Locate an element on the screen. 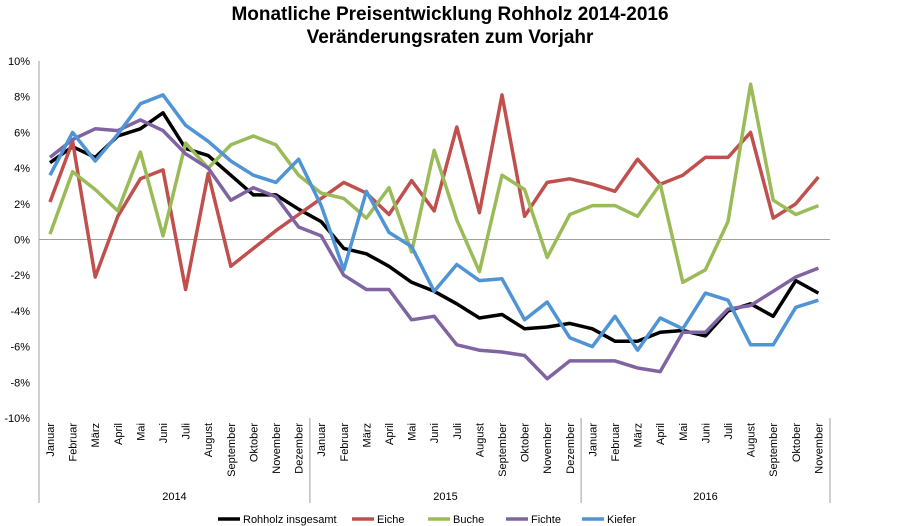 This screenshot has height=526, width=900. legend-label: Buche is located at coordinates (468, 520).